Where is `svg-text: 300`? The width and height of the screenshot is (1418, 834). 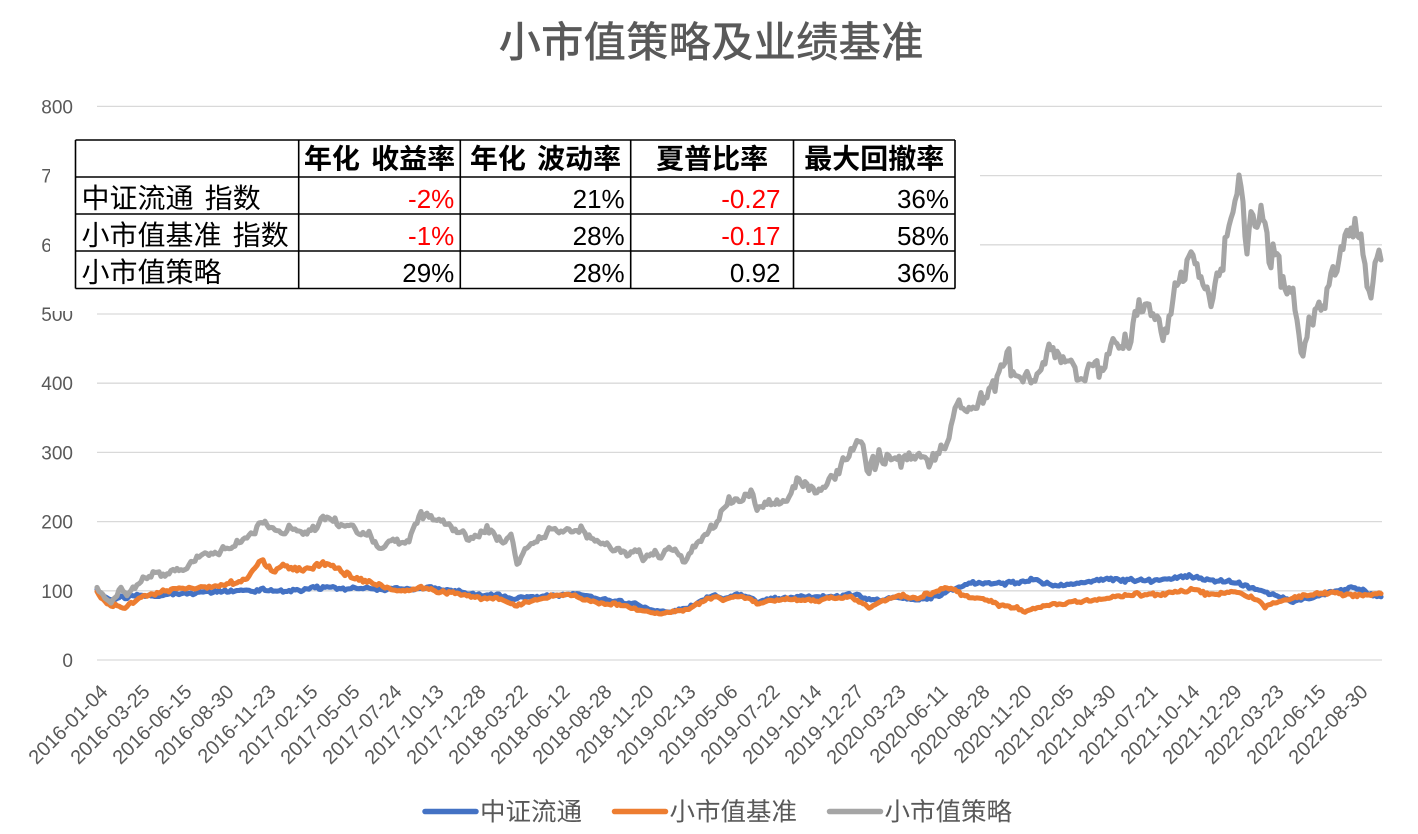 svg-text: 300 is located at coordinates (57, 453).